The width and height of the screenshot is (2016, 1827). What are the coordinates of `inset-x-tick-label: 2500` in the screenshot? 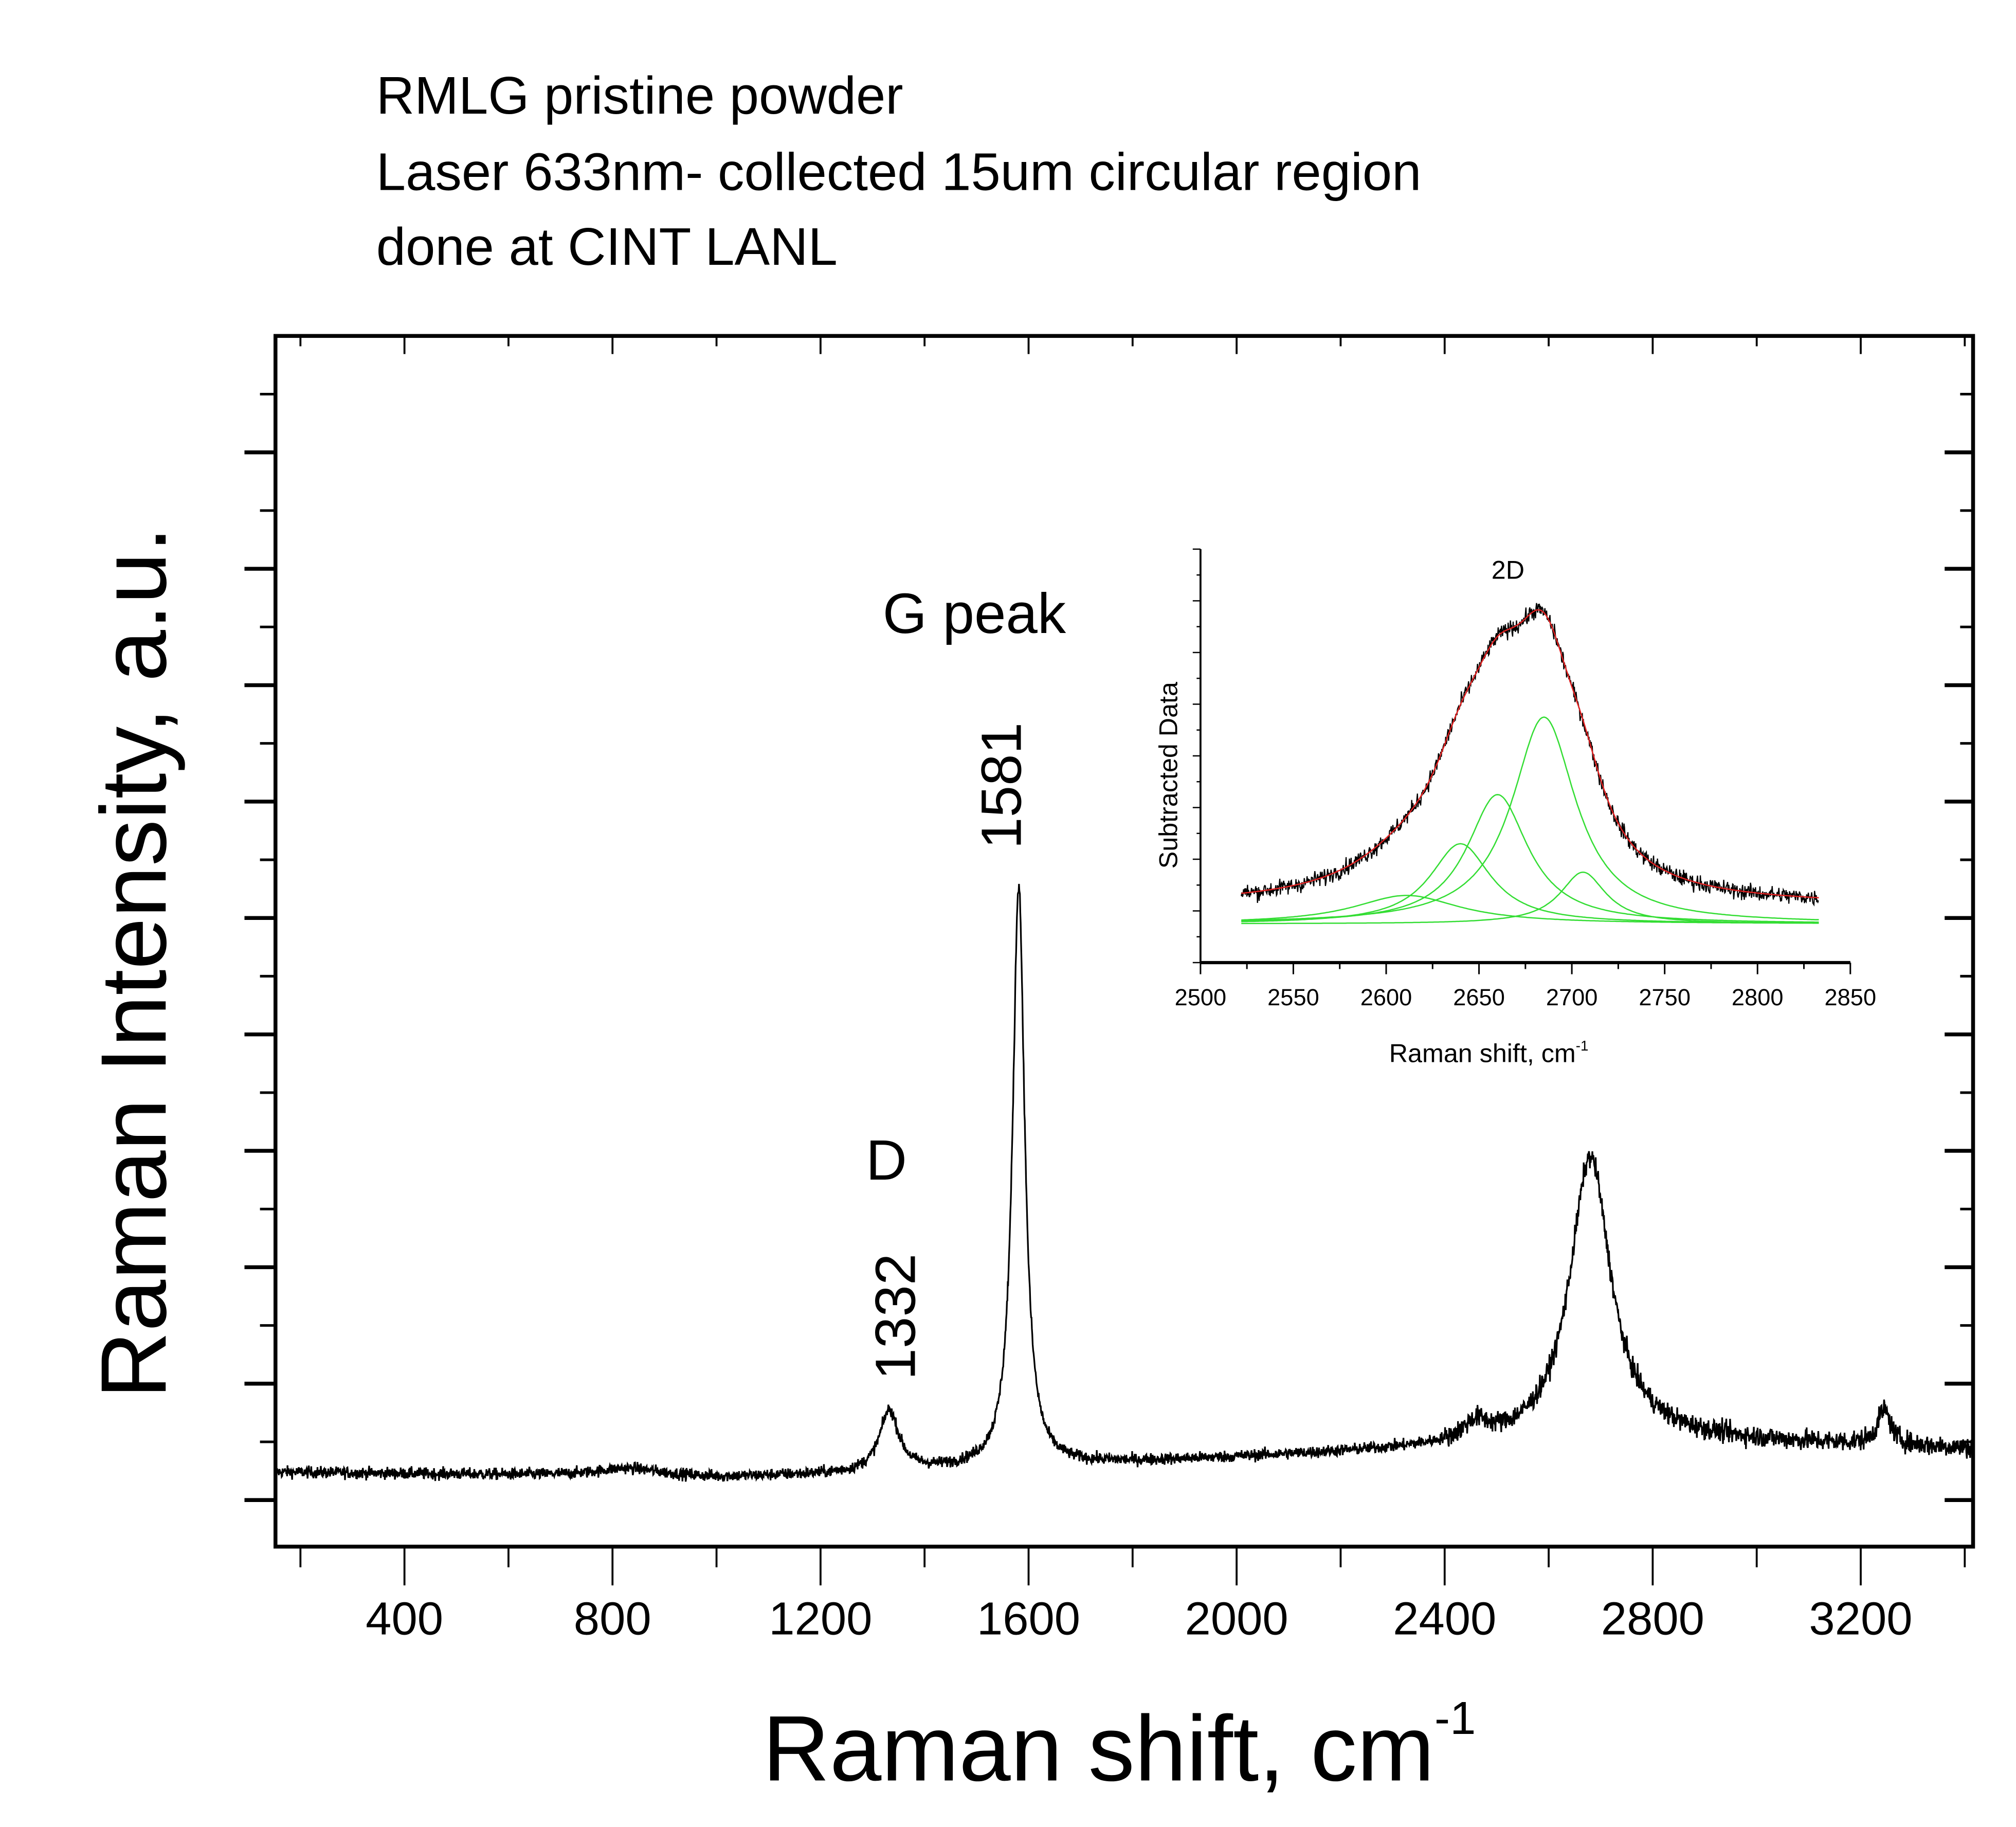 It's located at (1201, 997).